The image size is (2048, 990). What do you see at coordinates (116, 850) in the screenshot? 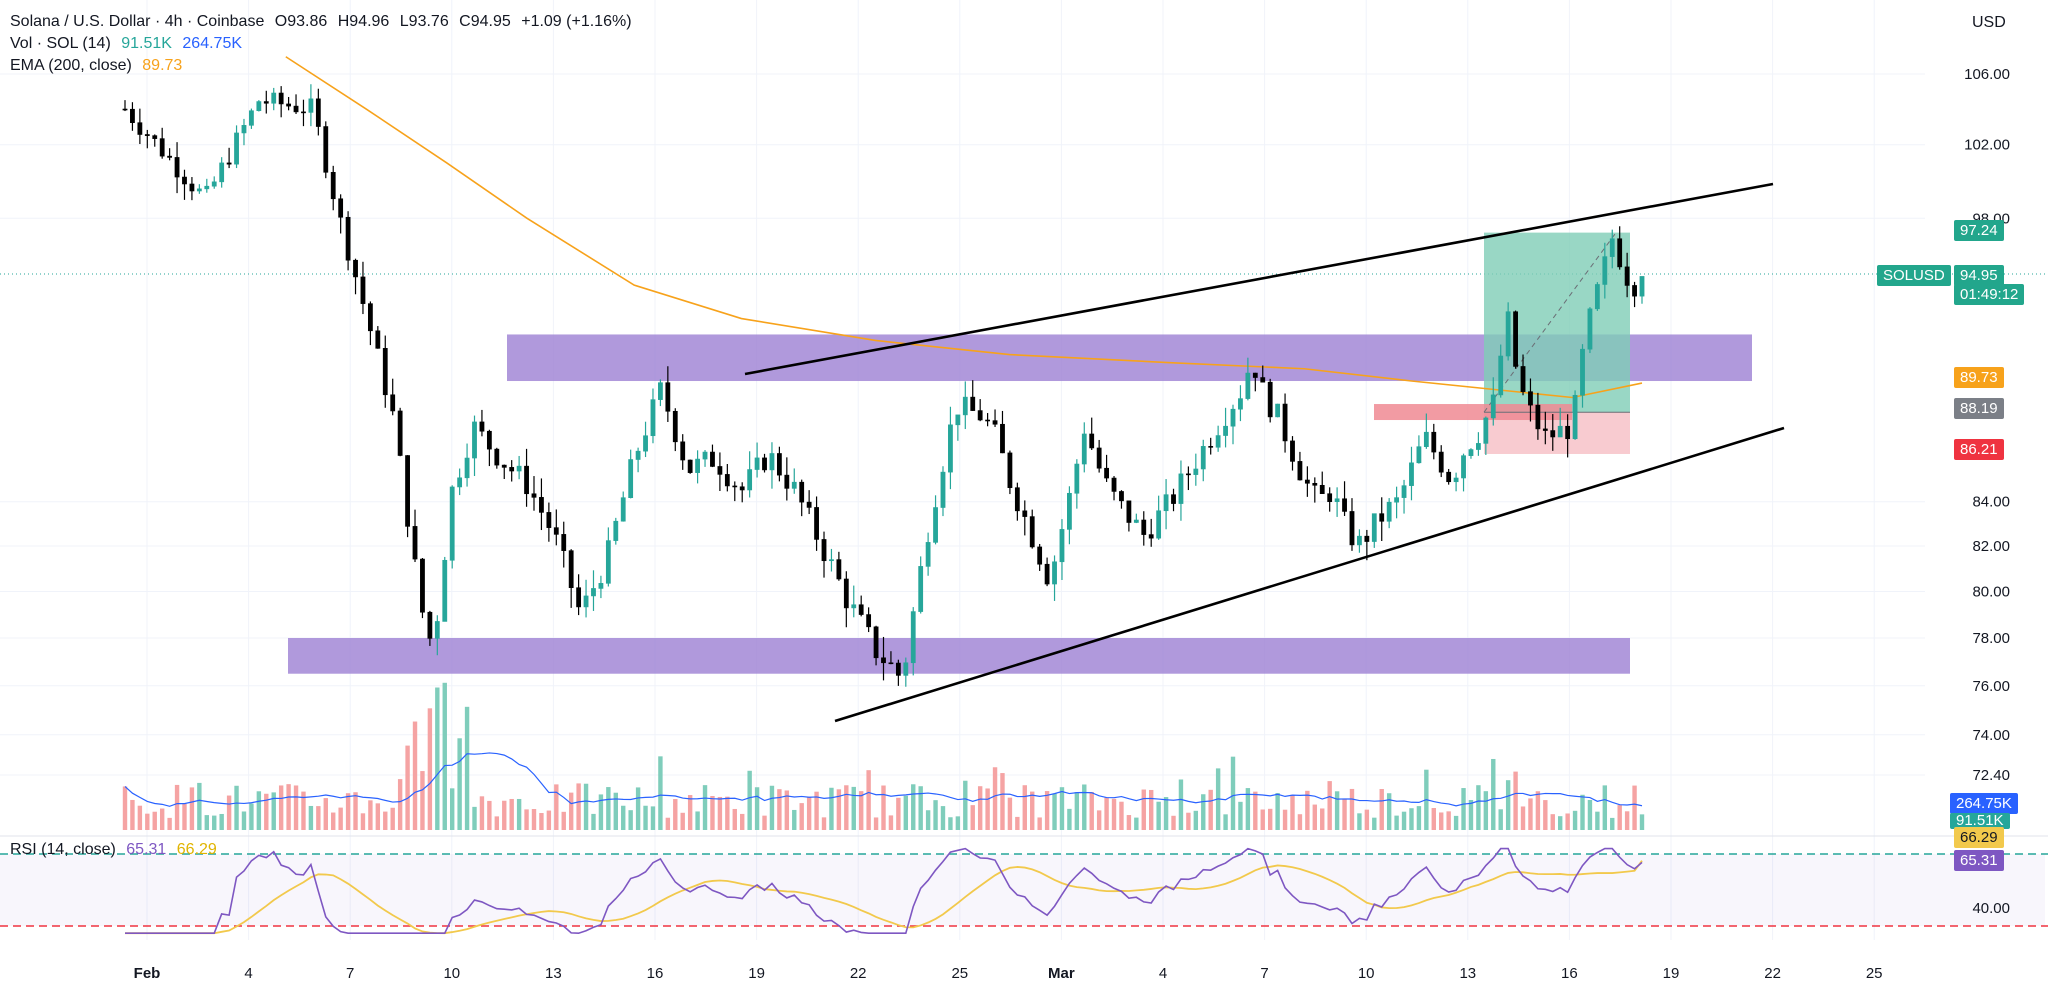
I see `rsi-legend: RSI (14, close) 65.31 66.29` at bounding box center [116, 850].